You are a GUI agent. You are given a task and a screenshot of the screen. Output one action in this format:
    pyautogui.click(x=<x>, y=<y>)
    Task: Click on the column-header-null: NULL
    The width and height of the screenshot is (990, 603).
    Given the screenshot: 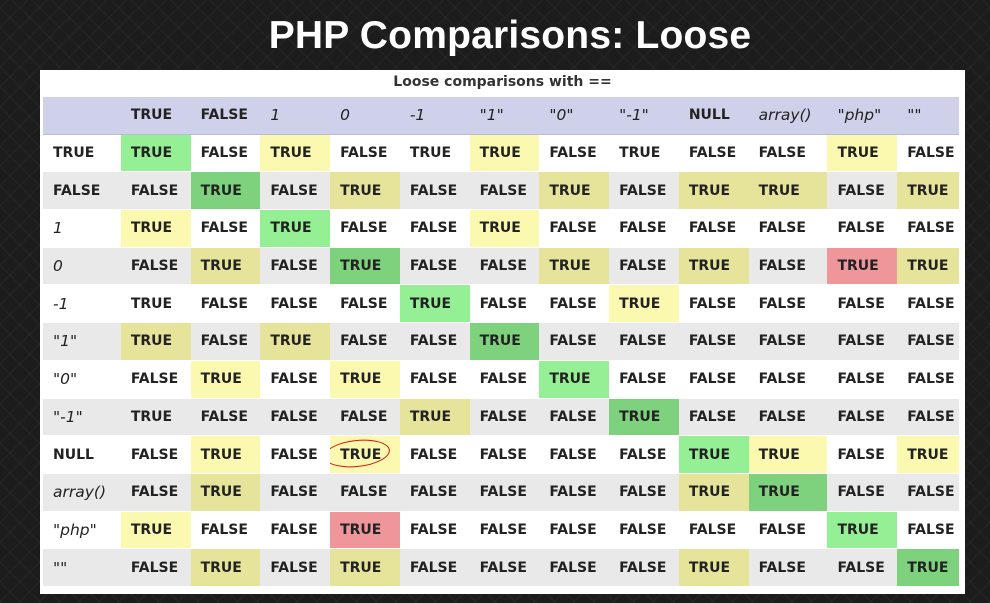 What is the action you would take?
    pyautogui.click(x=713, y=115)
    